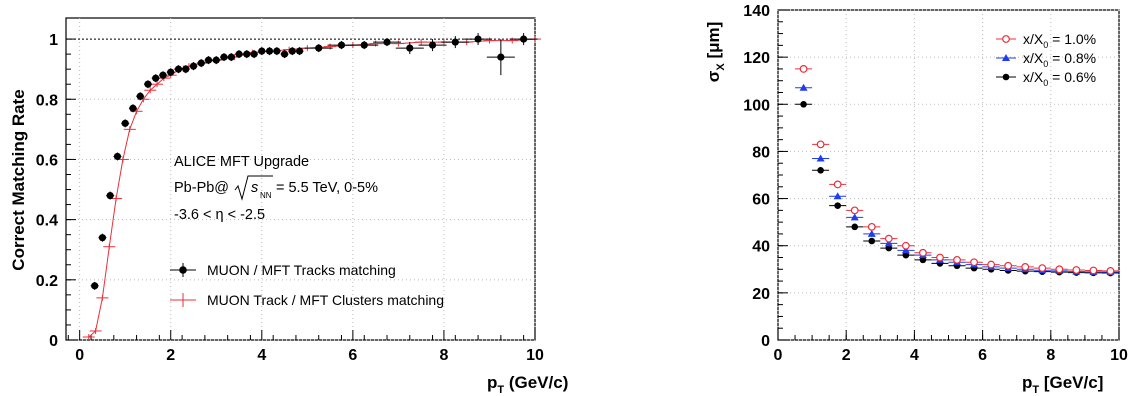  What do you see at coordinates (846, 355) in the screenshot?
I see `x-tick-label: 2` at bounding box center [846, 355].